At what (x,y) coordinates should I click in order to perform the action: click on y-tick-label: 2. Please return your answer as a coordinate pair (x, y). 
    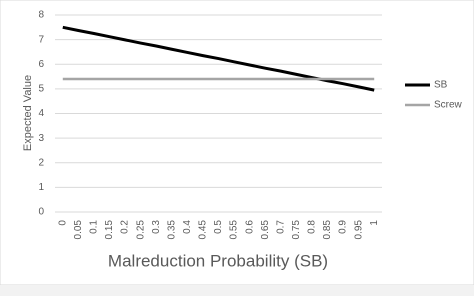
    Looking at the image, I should click on (41, 162).